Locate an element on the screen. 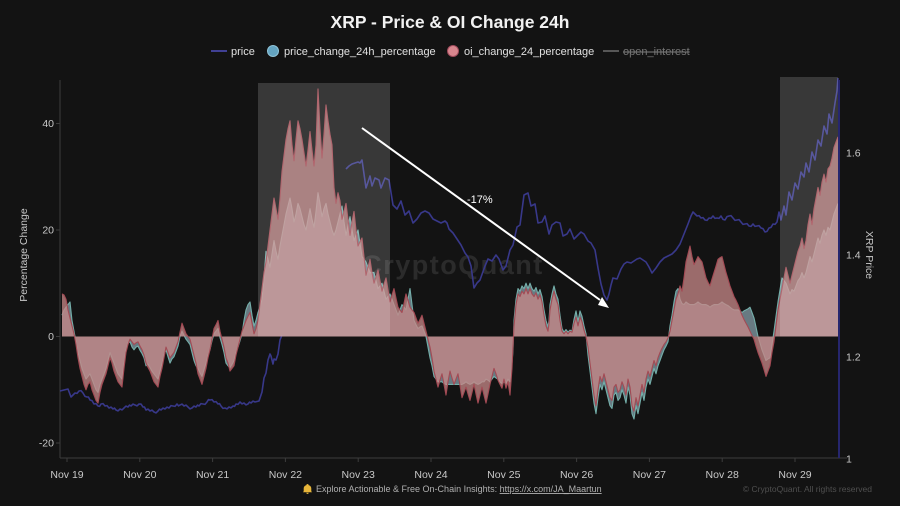  svg-text: Nov 25 is located at coordinates (503, 475).